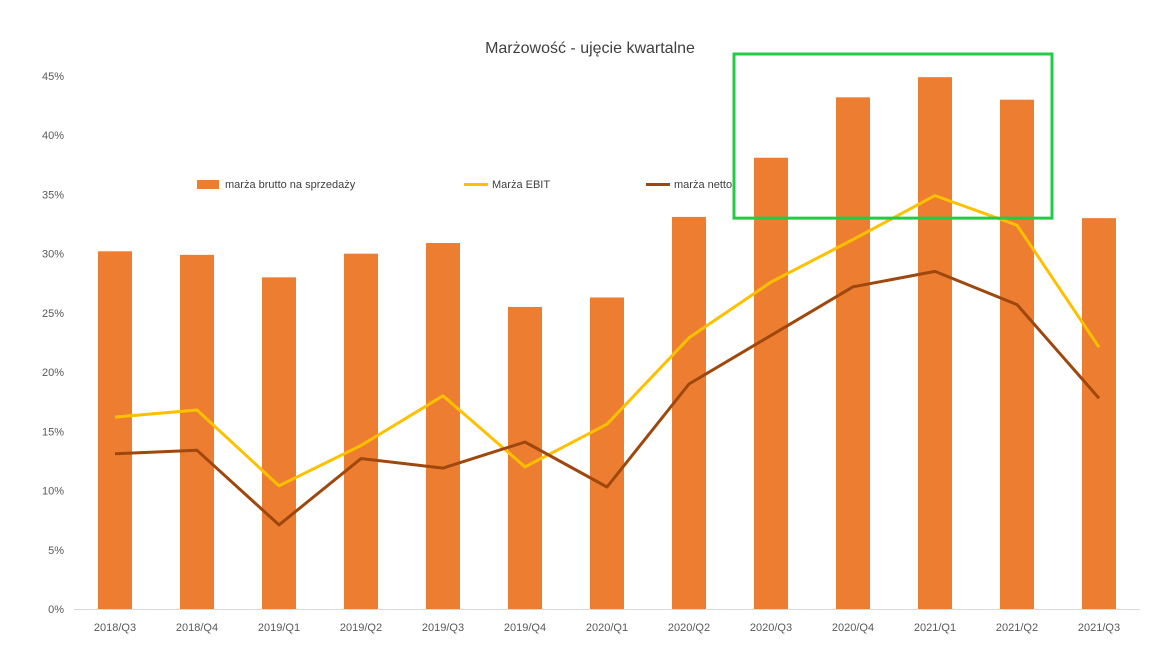 This screenshot has height=657, width=1170. What do you see at coordinates (1017, 628) in the screenshot?
I see `x-tick-label: 2021/Q2` at bounding box center [1017, 628].